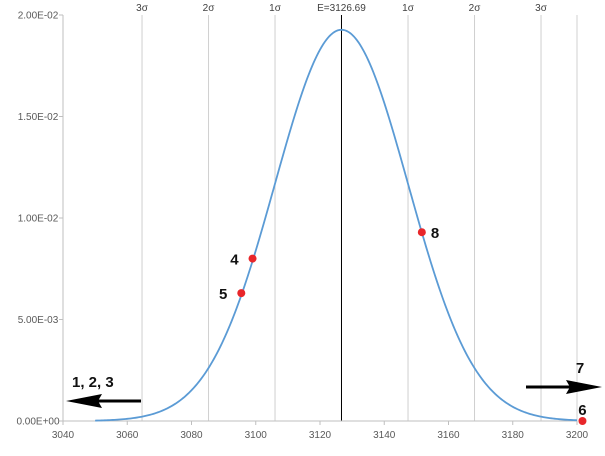 The height and width of the screenshot is (456, 605). Describe the element at coordinates (580, 368) in the screenshot. I see `arrow-label-right: 7` at that location.